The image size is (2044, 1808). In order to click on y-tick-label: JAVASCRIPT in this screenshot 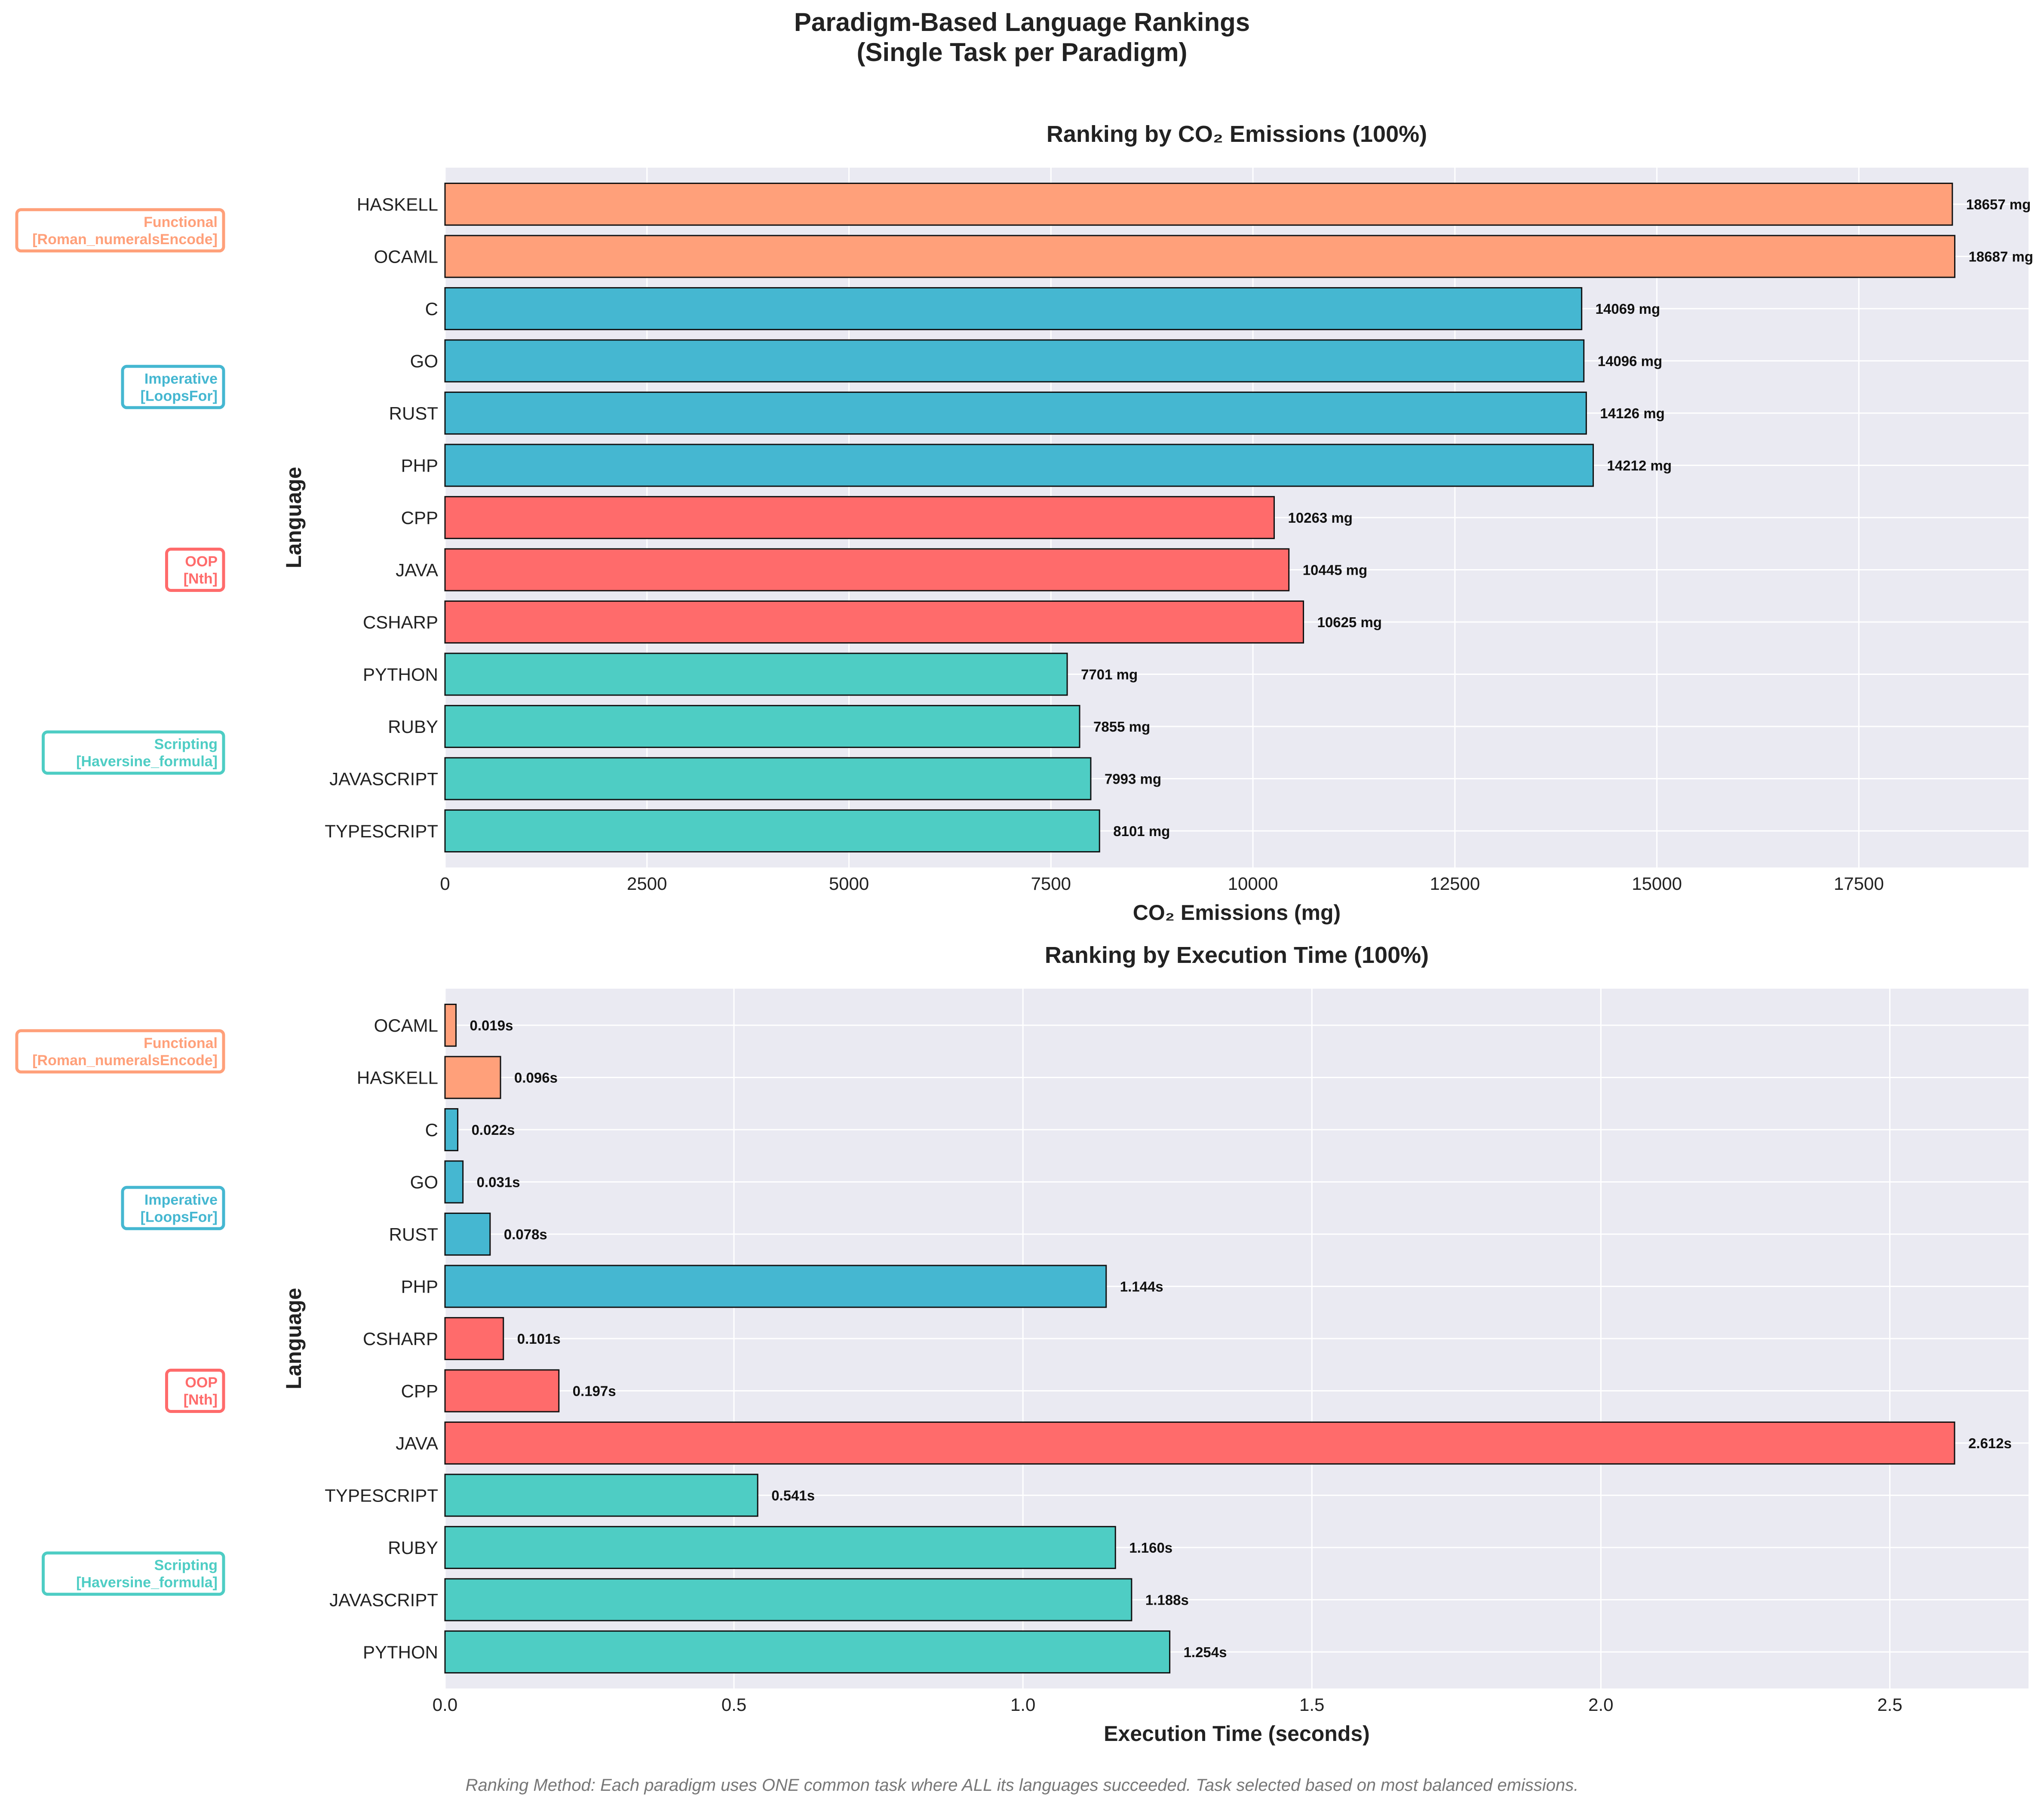, I will do `click(383, 1600)`.